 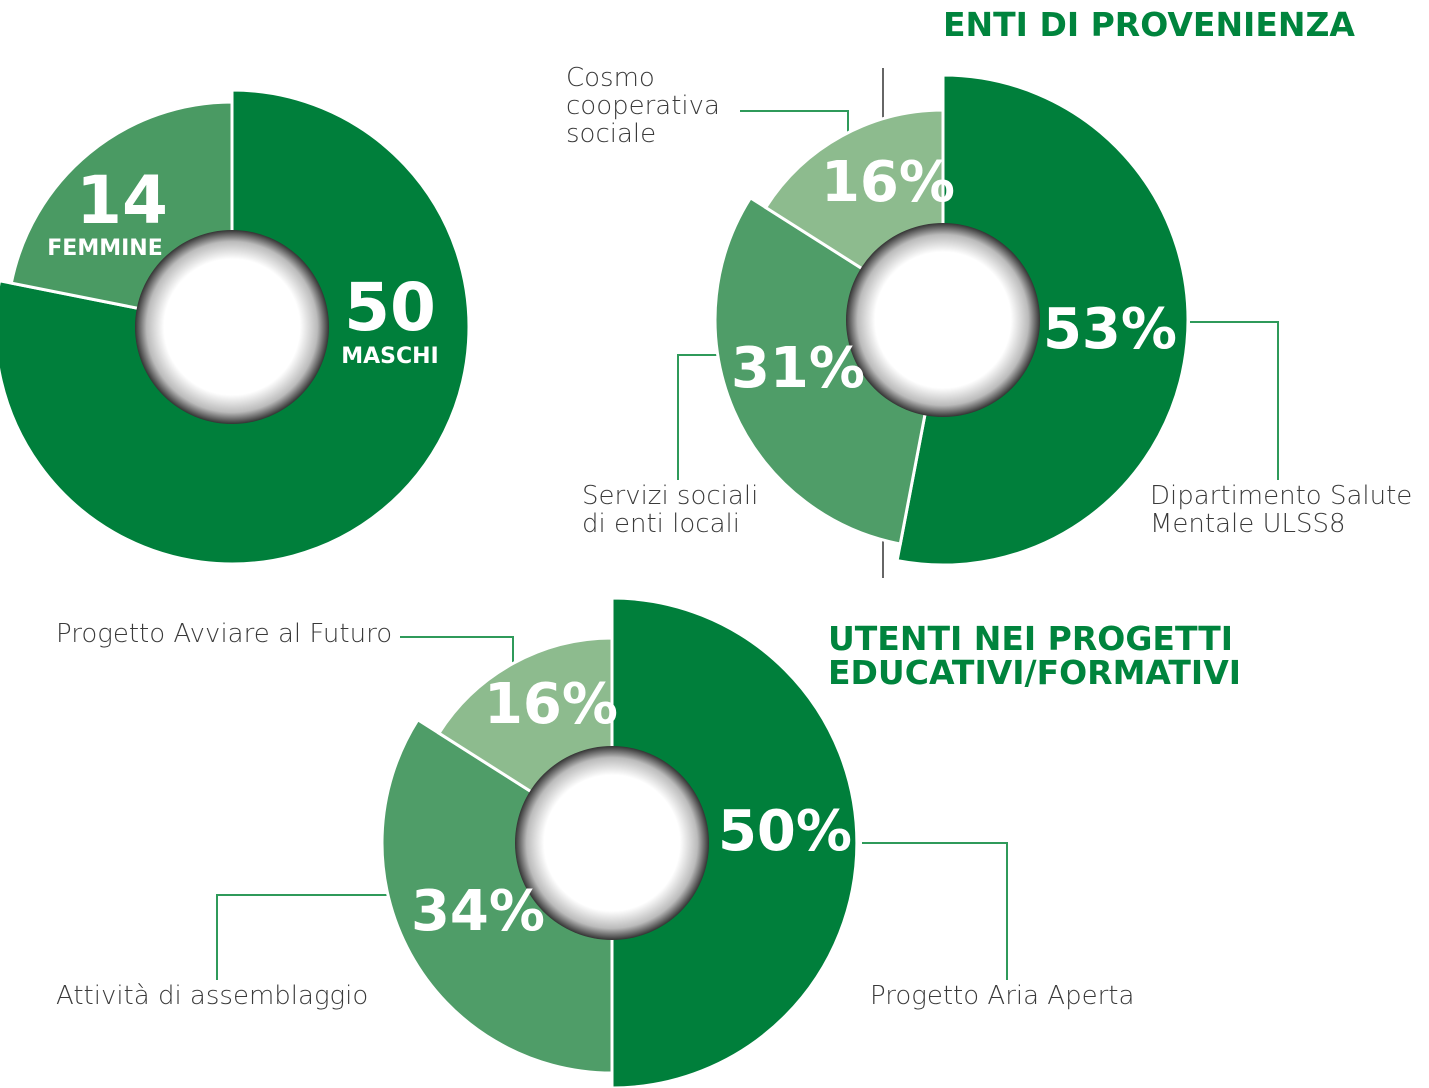 What do you see at coordinates (1035, 655) in the screenshot?
I see `chart-title: UTENTI NEI PROGETTI EDUCATIVI/FORMATIVI` at bounding box center [1035, 655].